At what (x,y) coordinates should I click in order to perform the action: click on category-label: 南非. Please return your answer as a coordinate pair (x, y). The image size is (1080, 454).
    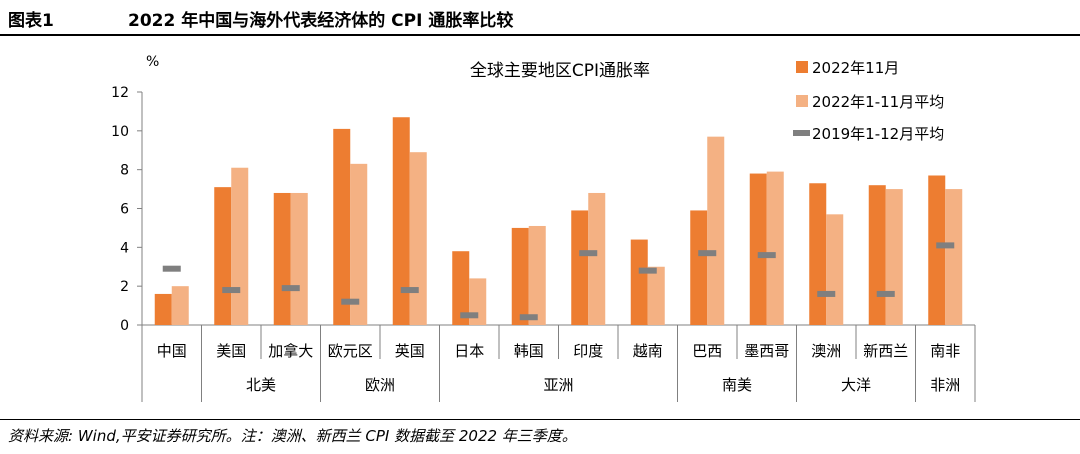
    Looking at the image, I should click on (945, 351).